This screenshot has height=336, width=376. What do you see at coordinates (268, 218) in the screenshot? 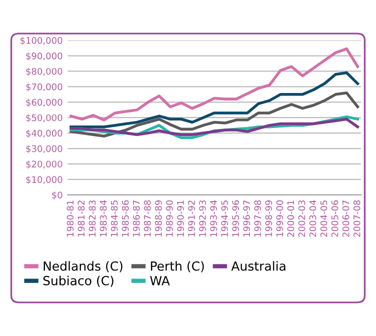
I see `x-tick-label: 1998-99` at bounding box center [268, 218].